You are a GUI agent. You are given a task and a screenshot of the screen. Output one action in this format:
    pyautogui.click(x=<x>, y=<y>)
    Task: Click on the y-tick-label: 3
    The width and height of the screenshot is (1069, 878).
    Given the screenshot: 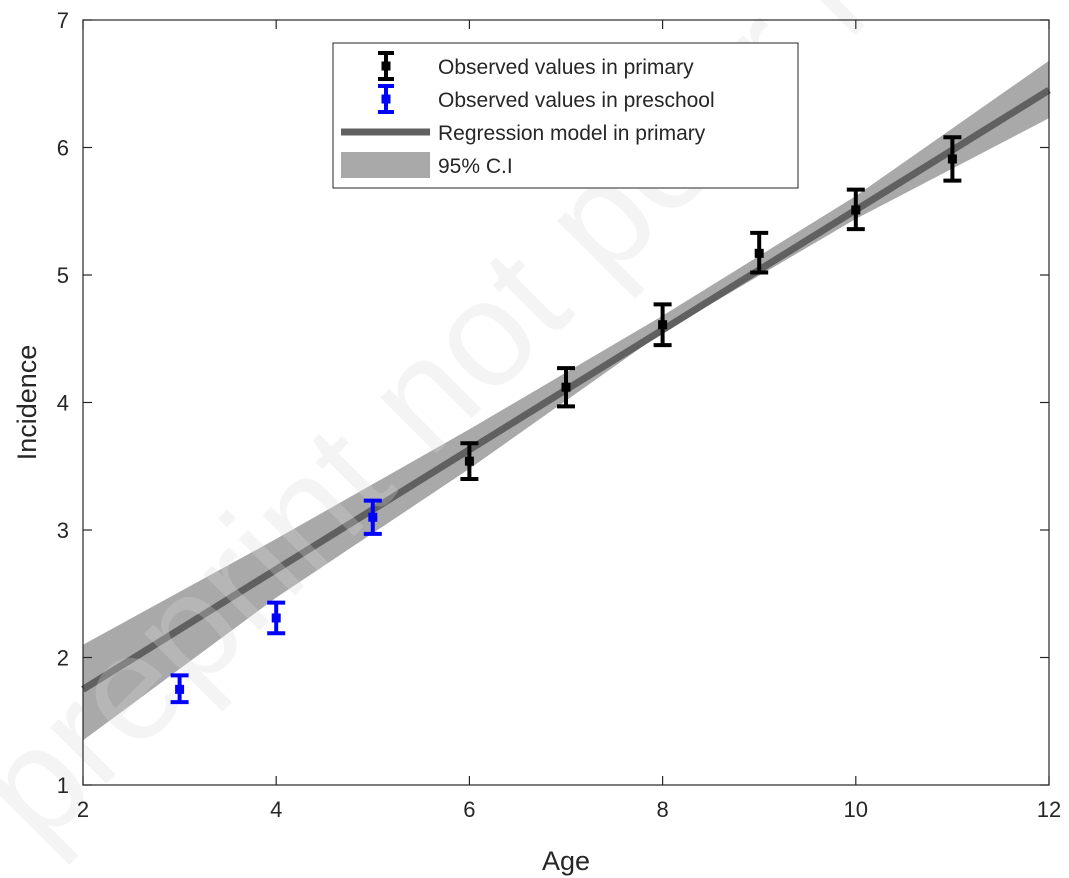 What is the action you would take?
    pyautogui.click(x=63, y=530)
    